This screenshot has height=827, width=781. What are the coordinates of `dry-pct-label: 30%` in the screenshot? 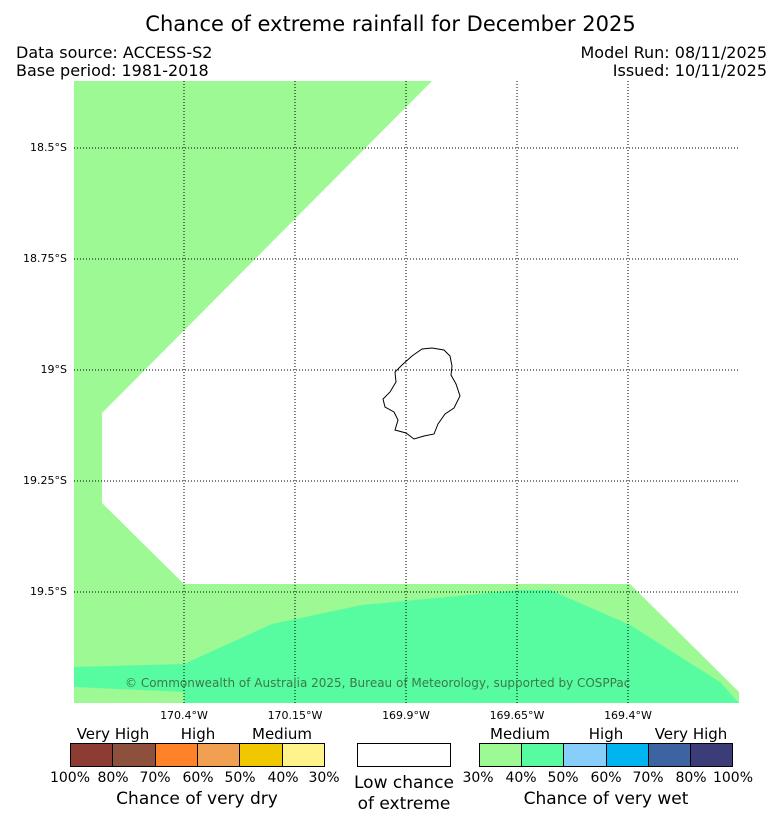 It's located at (324, 778).